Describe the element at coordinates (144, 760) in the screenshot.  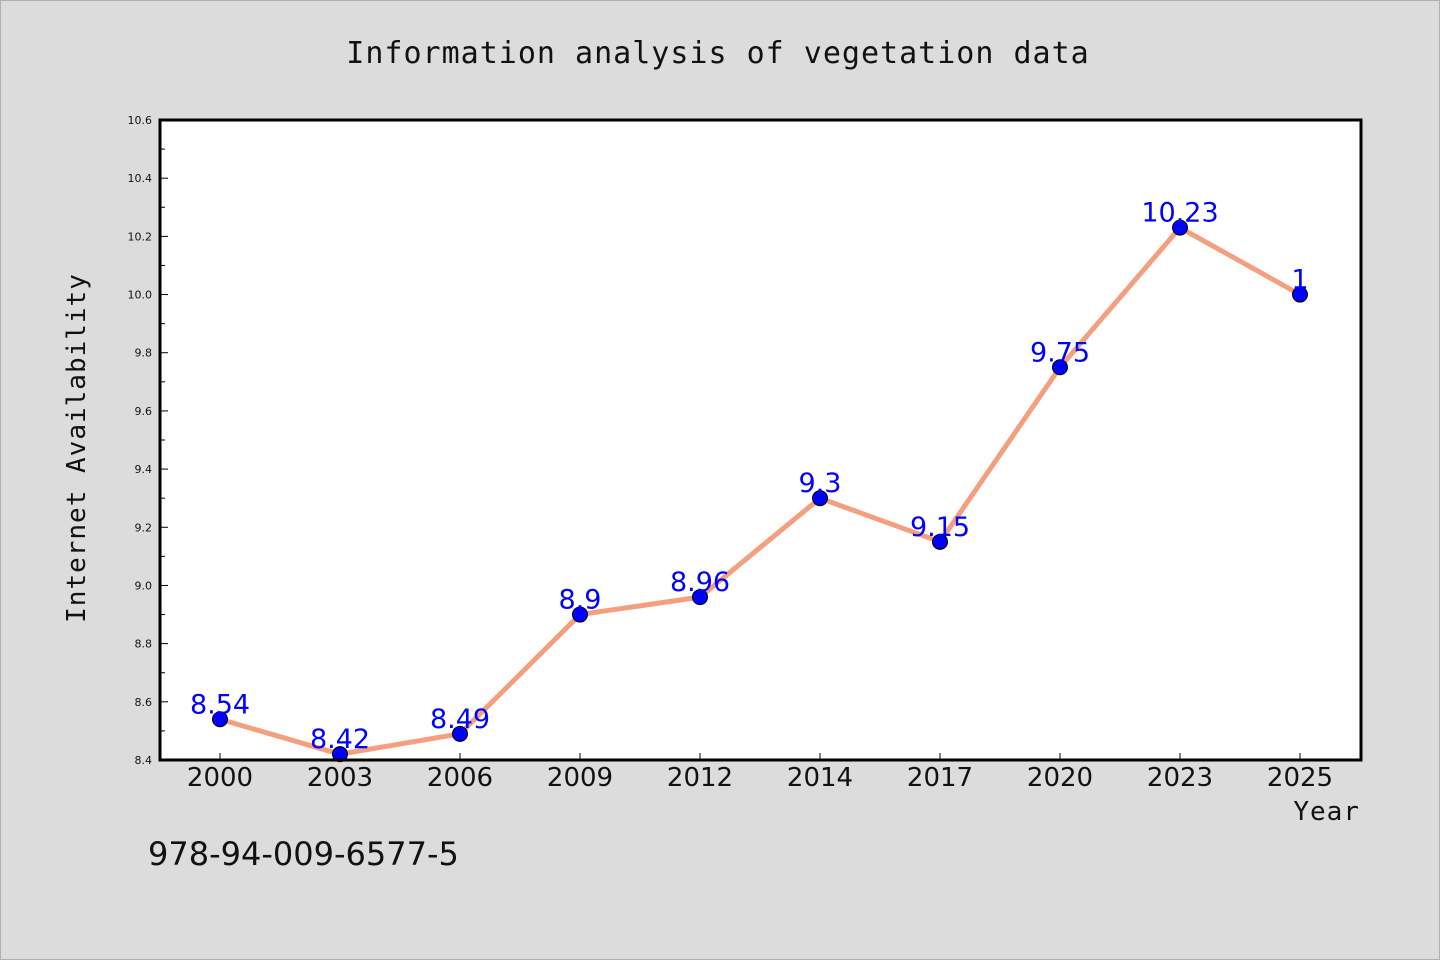
I see `y-tick-label: 8.4` at that location.